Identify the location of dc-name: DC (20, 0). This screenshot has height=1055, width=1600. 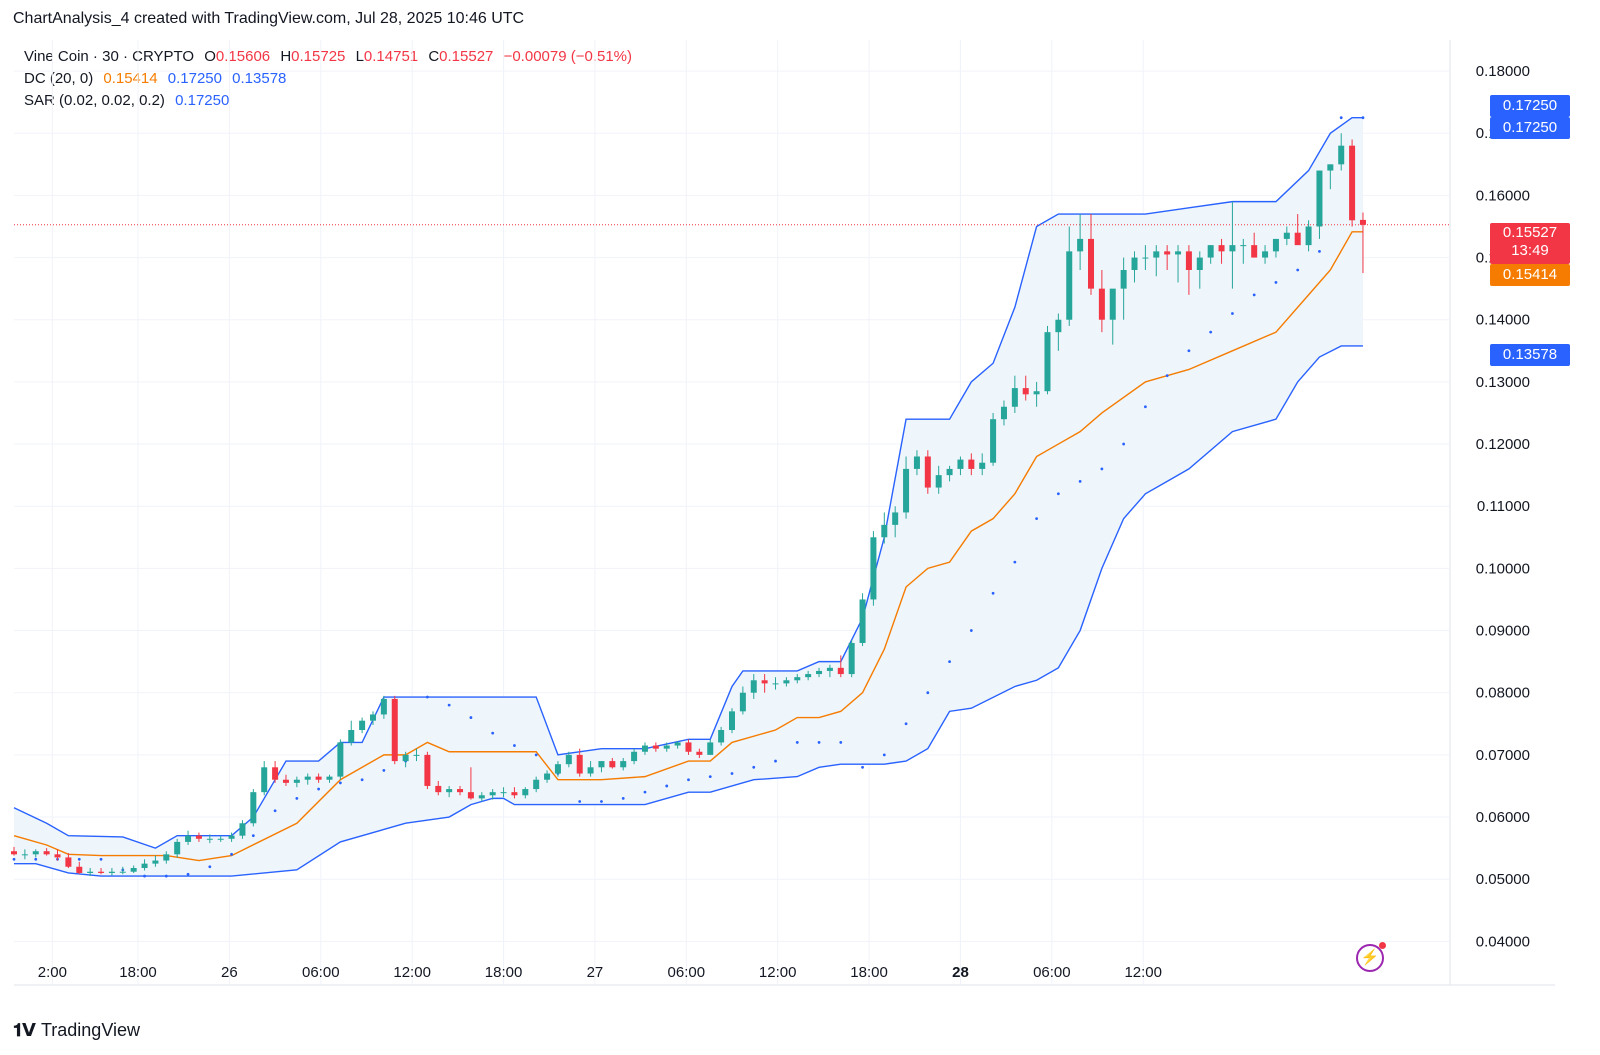
(59, 78).